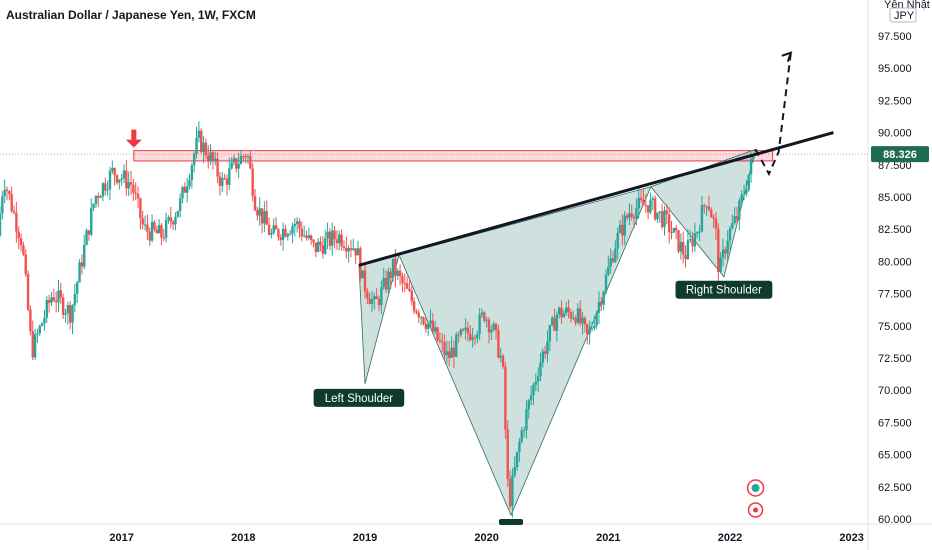  What do you see at coordinates (895, 101) in the screenshot?
I see `y-tick-label: 92.500` at bounding box center [895, 101].